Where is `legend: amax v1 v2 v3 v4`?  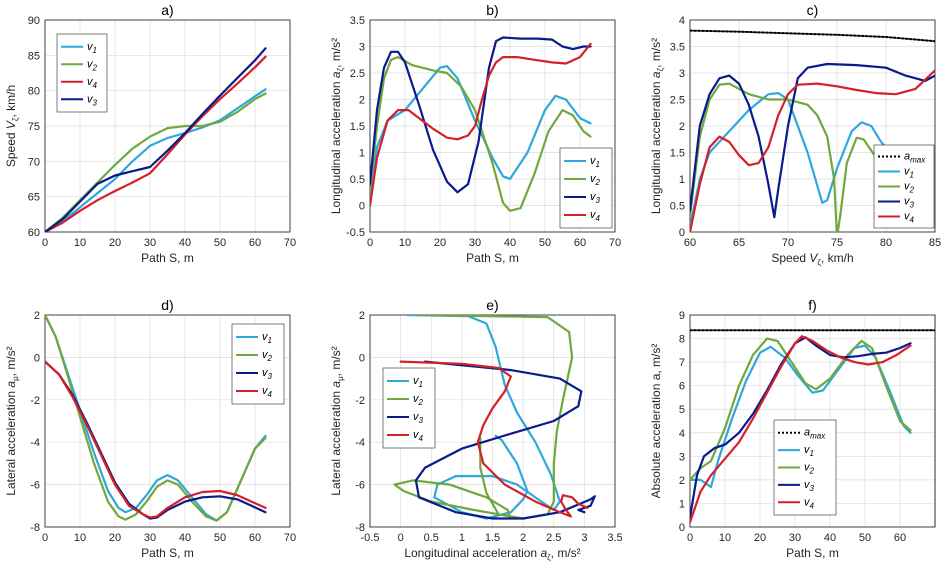
legend: amax v1 v2 v3 v4 is located at coordinates (805, 467).